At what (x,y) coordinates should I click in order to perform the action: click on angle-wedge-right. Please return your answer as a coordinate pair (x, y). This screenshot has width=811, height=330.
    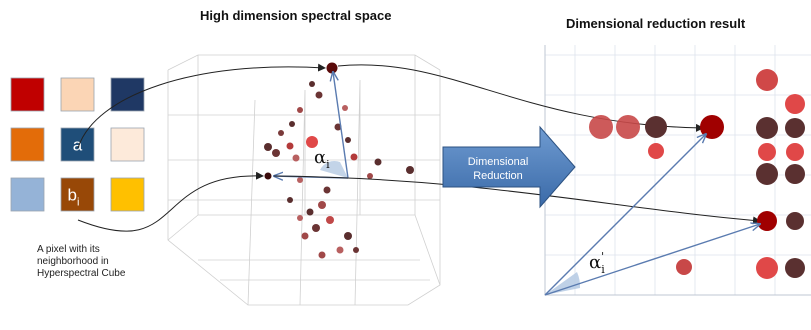
    Looking at the image, I should click on (563, 283).